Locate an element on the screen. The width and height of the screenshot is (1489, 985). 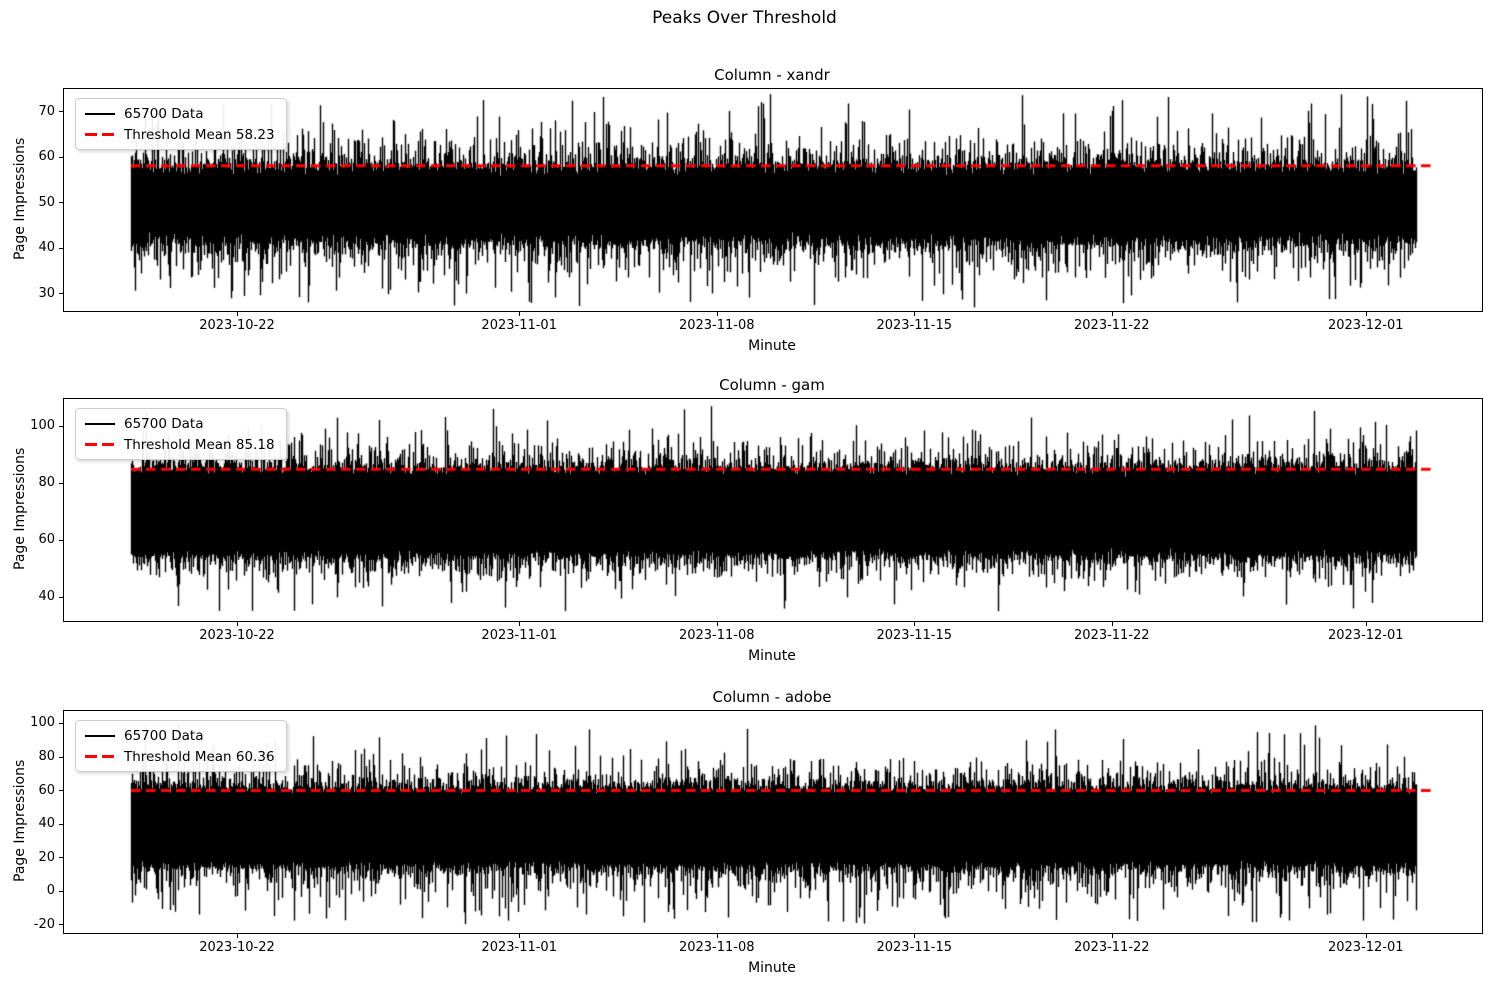
legend-label: Threshold Mean 85.18 is located at coordinates (199, 444).